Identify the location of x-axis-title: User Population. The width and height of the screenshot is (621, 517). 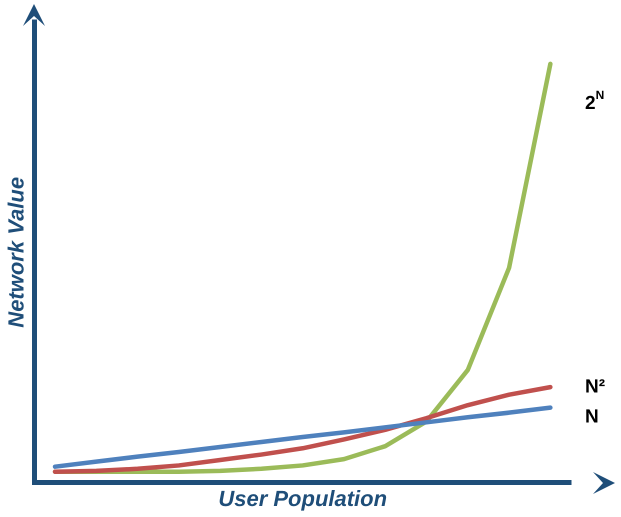
(303, 498).